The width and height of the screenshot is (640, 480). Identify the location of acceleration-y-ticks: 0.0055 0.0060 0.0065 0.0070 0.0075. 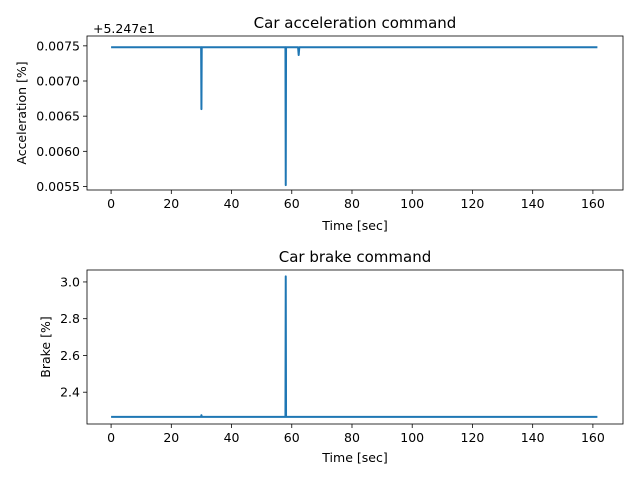
(61, 116).